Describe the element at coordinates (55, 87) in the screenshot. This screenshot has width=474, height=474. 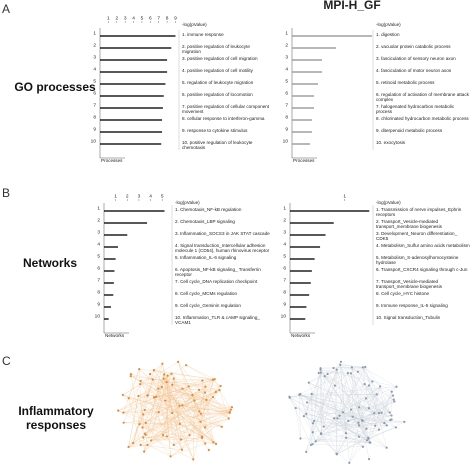
I see `row-label: GO processes` at that location.